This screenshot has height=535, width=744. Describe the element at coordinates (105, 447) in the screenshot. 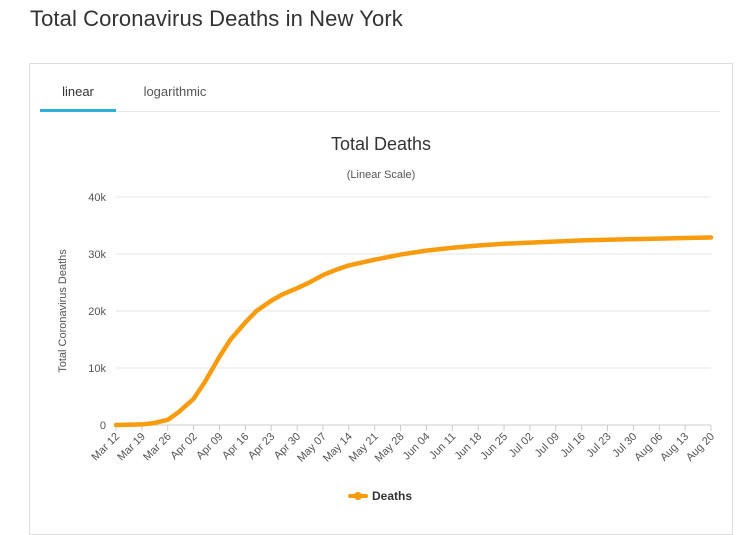

I see `x-tick-label: Mar 12` at that location.